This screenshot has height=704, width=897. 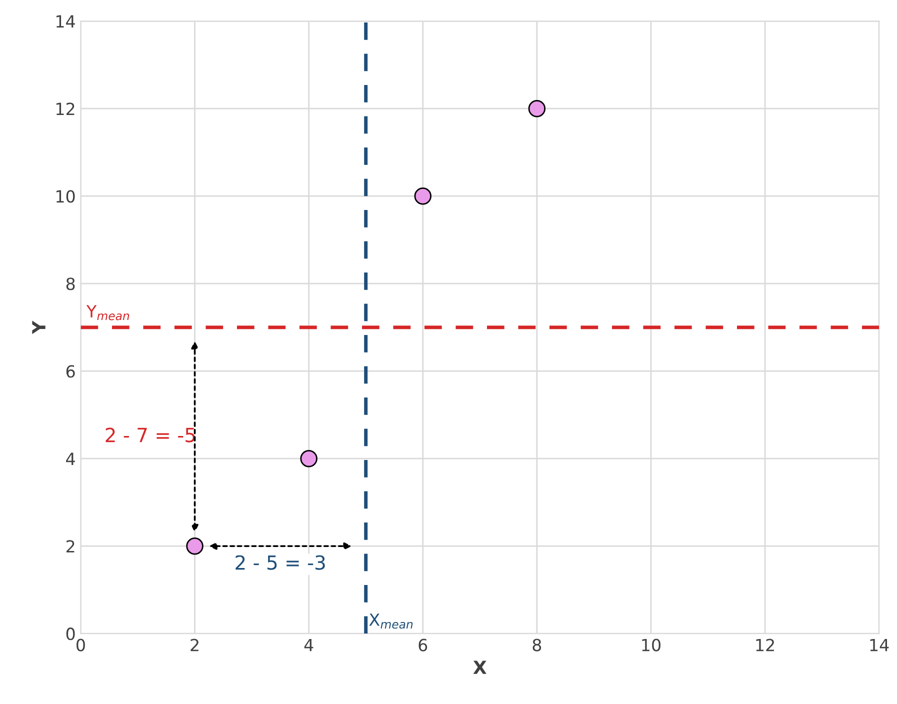 What do you see at coordinates (39, 327) in the screenshot?
I see `y-axis-title: Y` at bounding box center [39, 327].